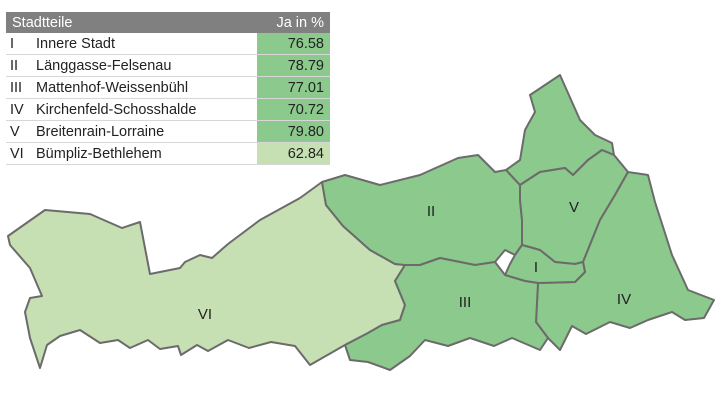  I want to click on row-numeral: IV, so click(19, 109).